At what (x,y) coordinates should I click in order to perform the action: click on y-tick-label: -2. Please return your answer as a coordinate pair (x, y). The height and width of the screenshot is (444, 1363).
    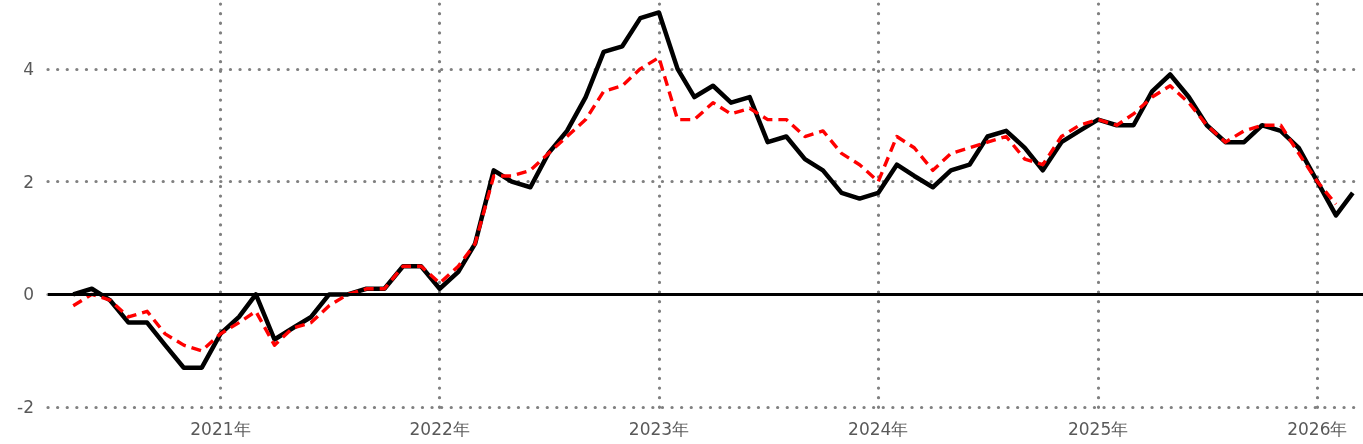
    Looking at the image, I should click on (25, 407).